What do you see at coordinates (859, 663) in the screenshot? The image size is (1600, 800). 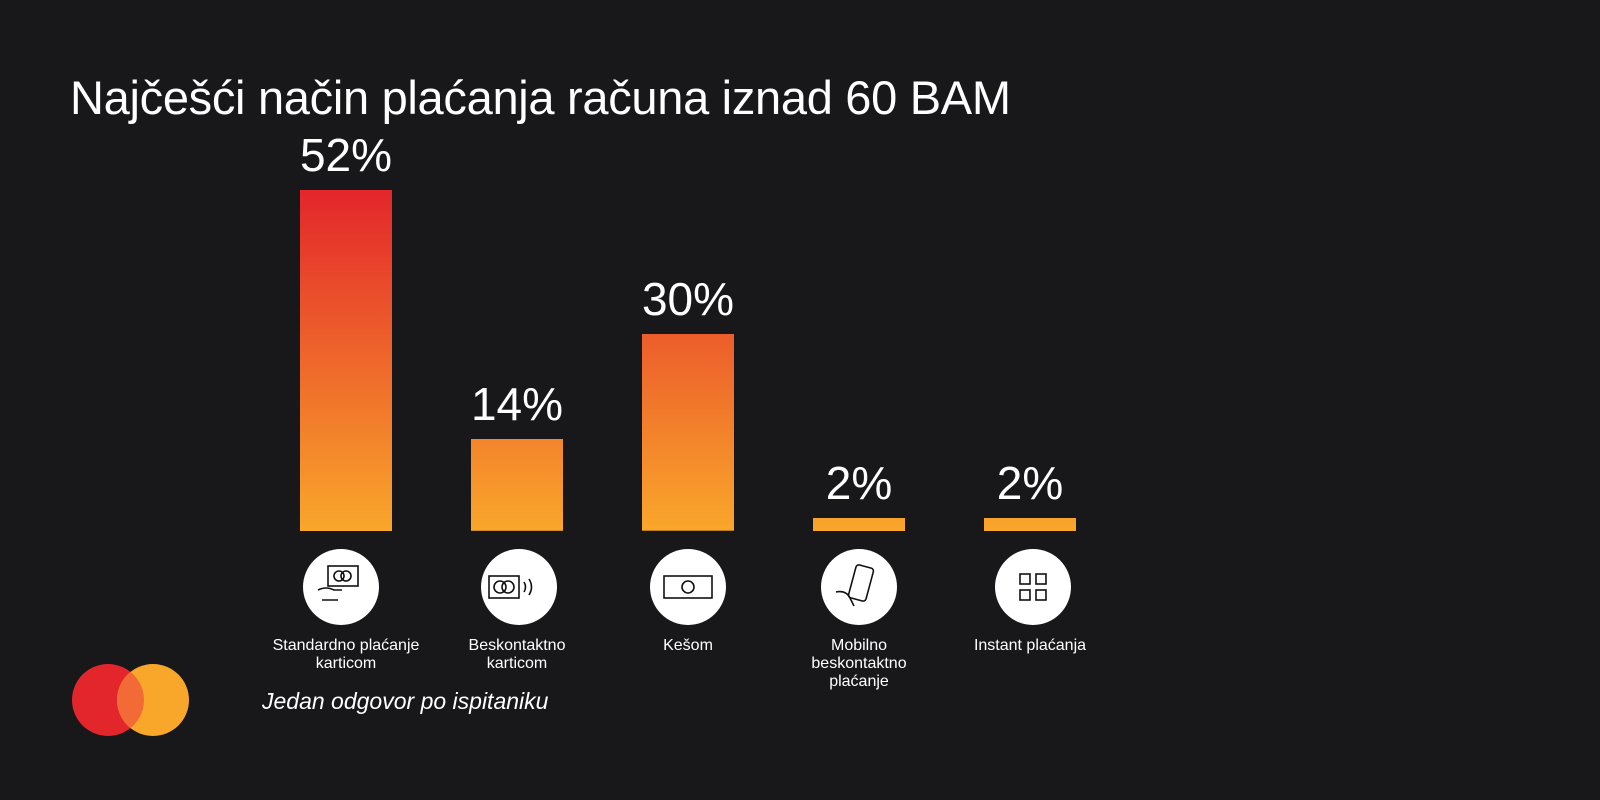 I see `category-label: Mobilno beskontaktno plaćanje` at bounding box center [859, 663].